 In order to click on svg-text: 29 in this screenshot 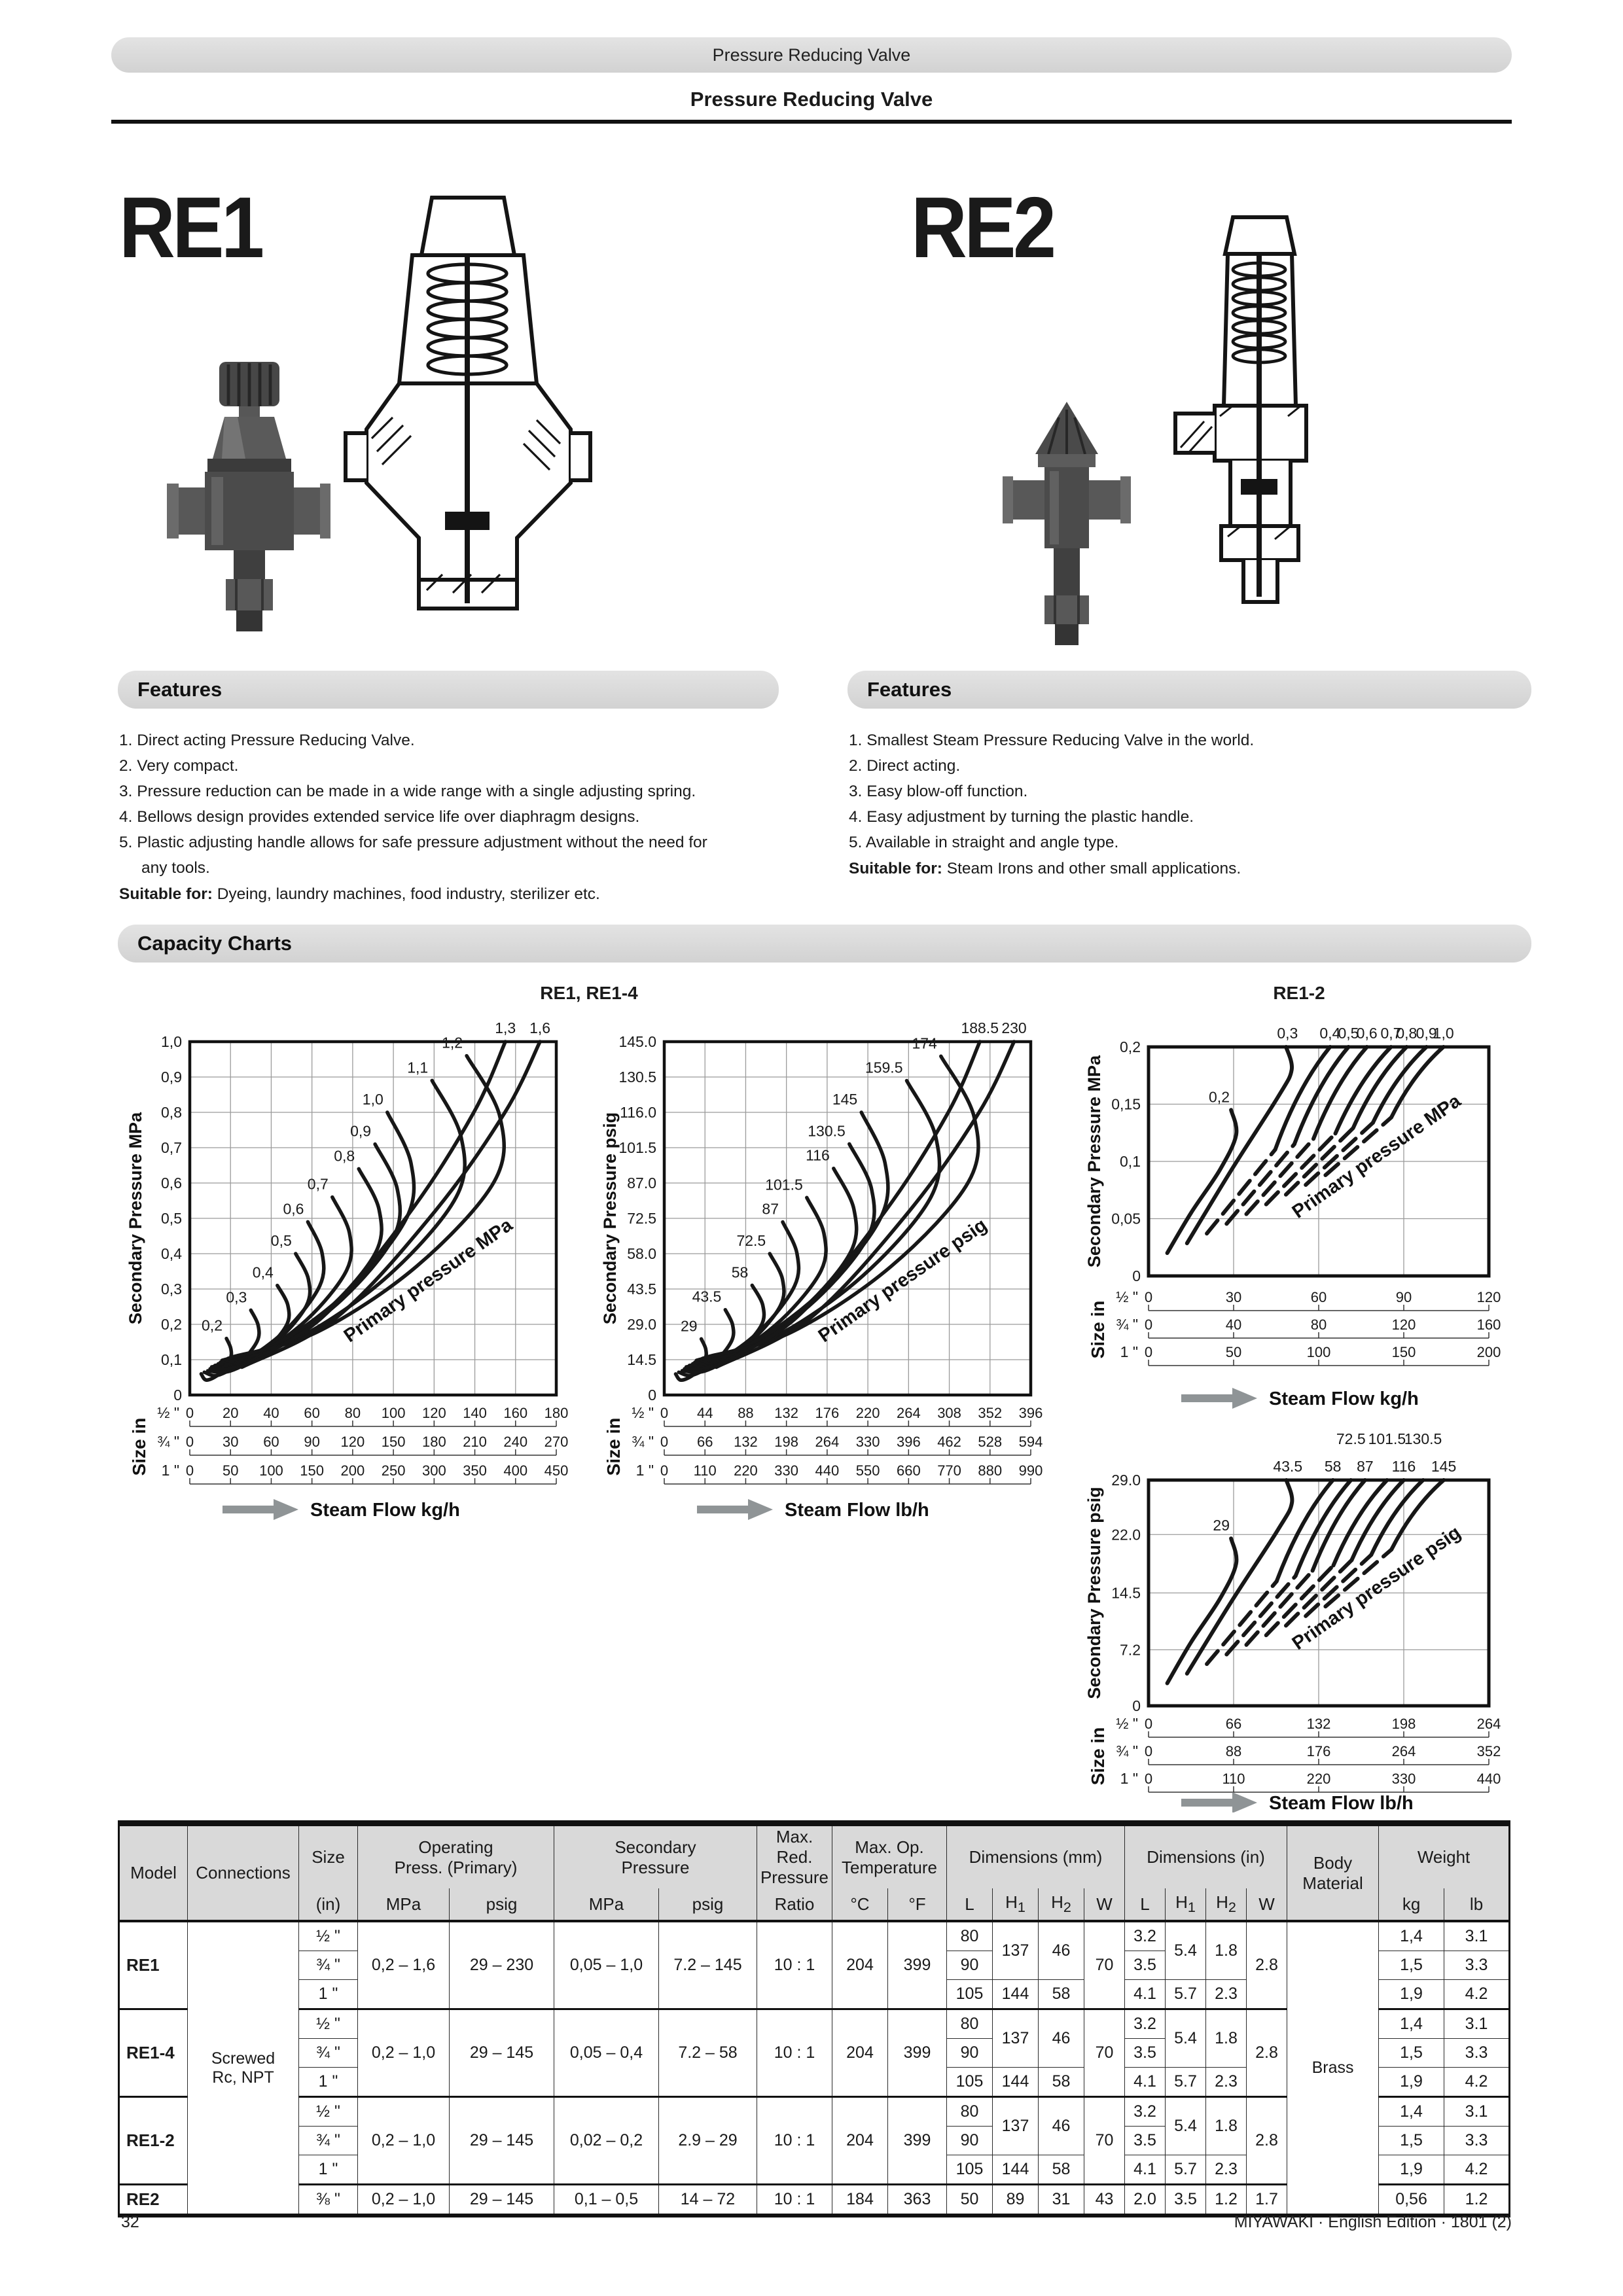, I will do `click(1222, 1525)`.